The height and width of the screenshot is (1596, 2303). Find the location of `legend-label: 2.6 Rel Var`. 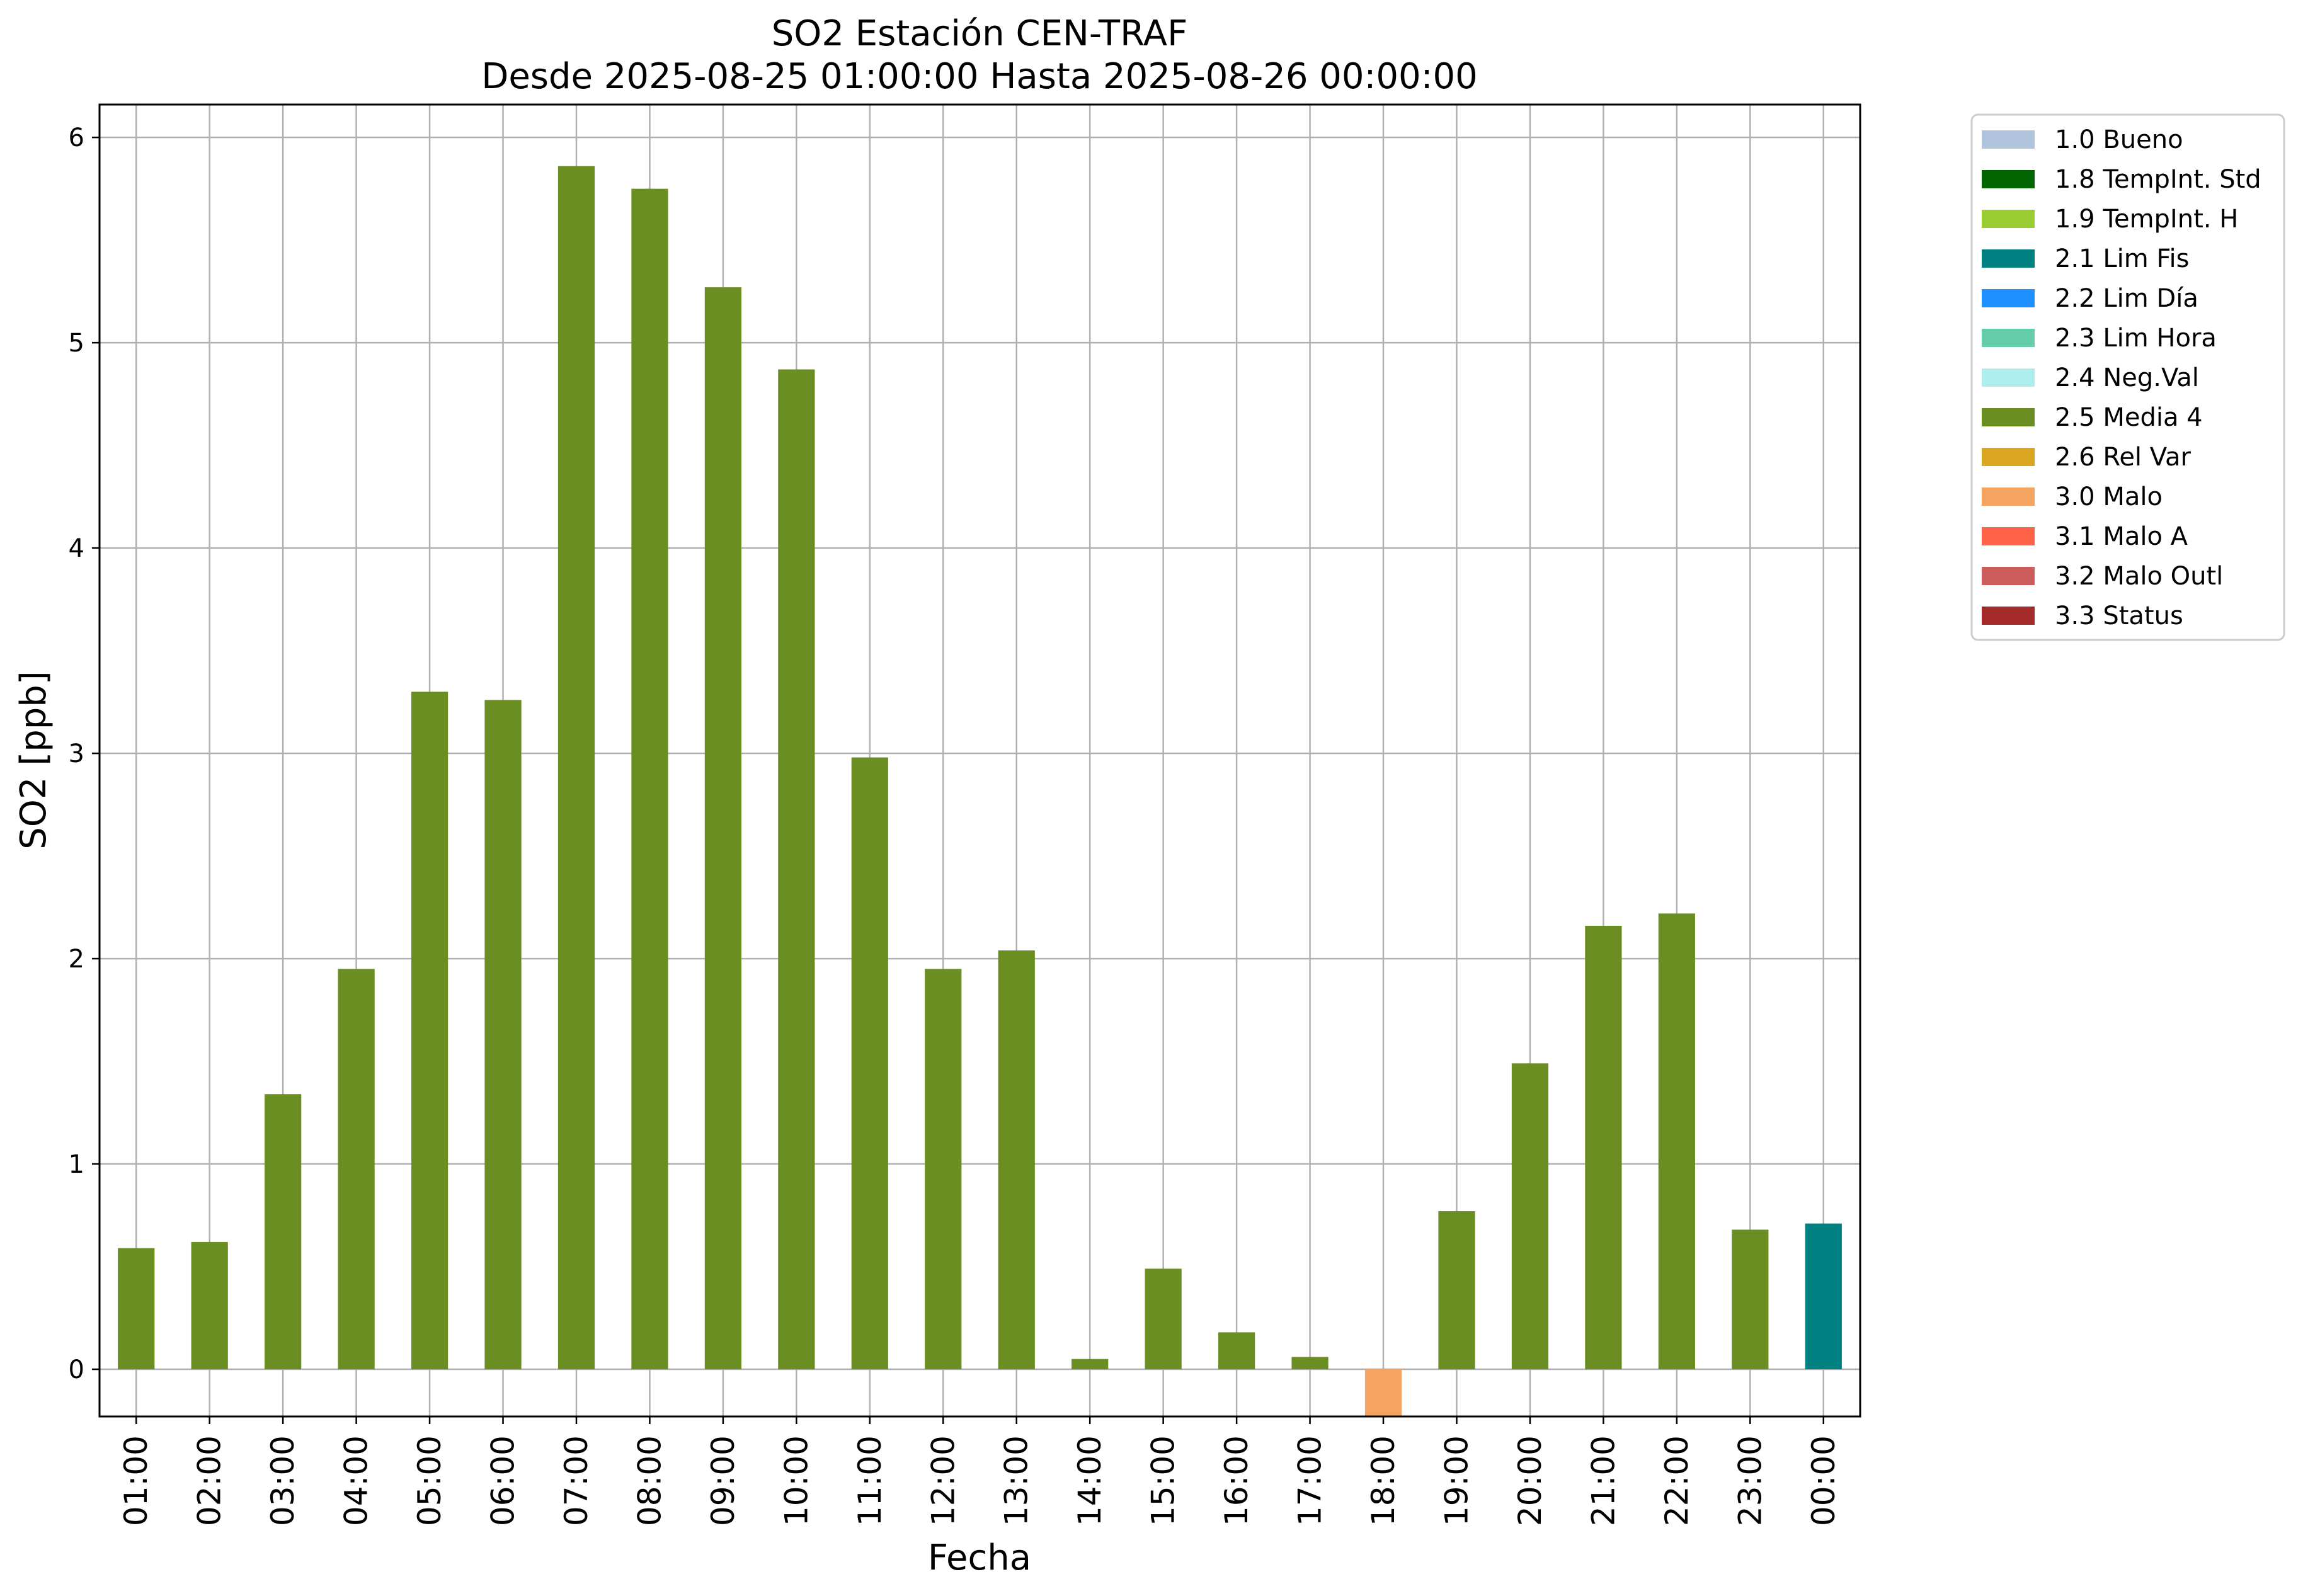

legend-label: 2.6 Rel Var is located at coordinates (2123, 457).